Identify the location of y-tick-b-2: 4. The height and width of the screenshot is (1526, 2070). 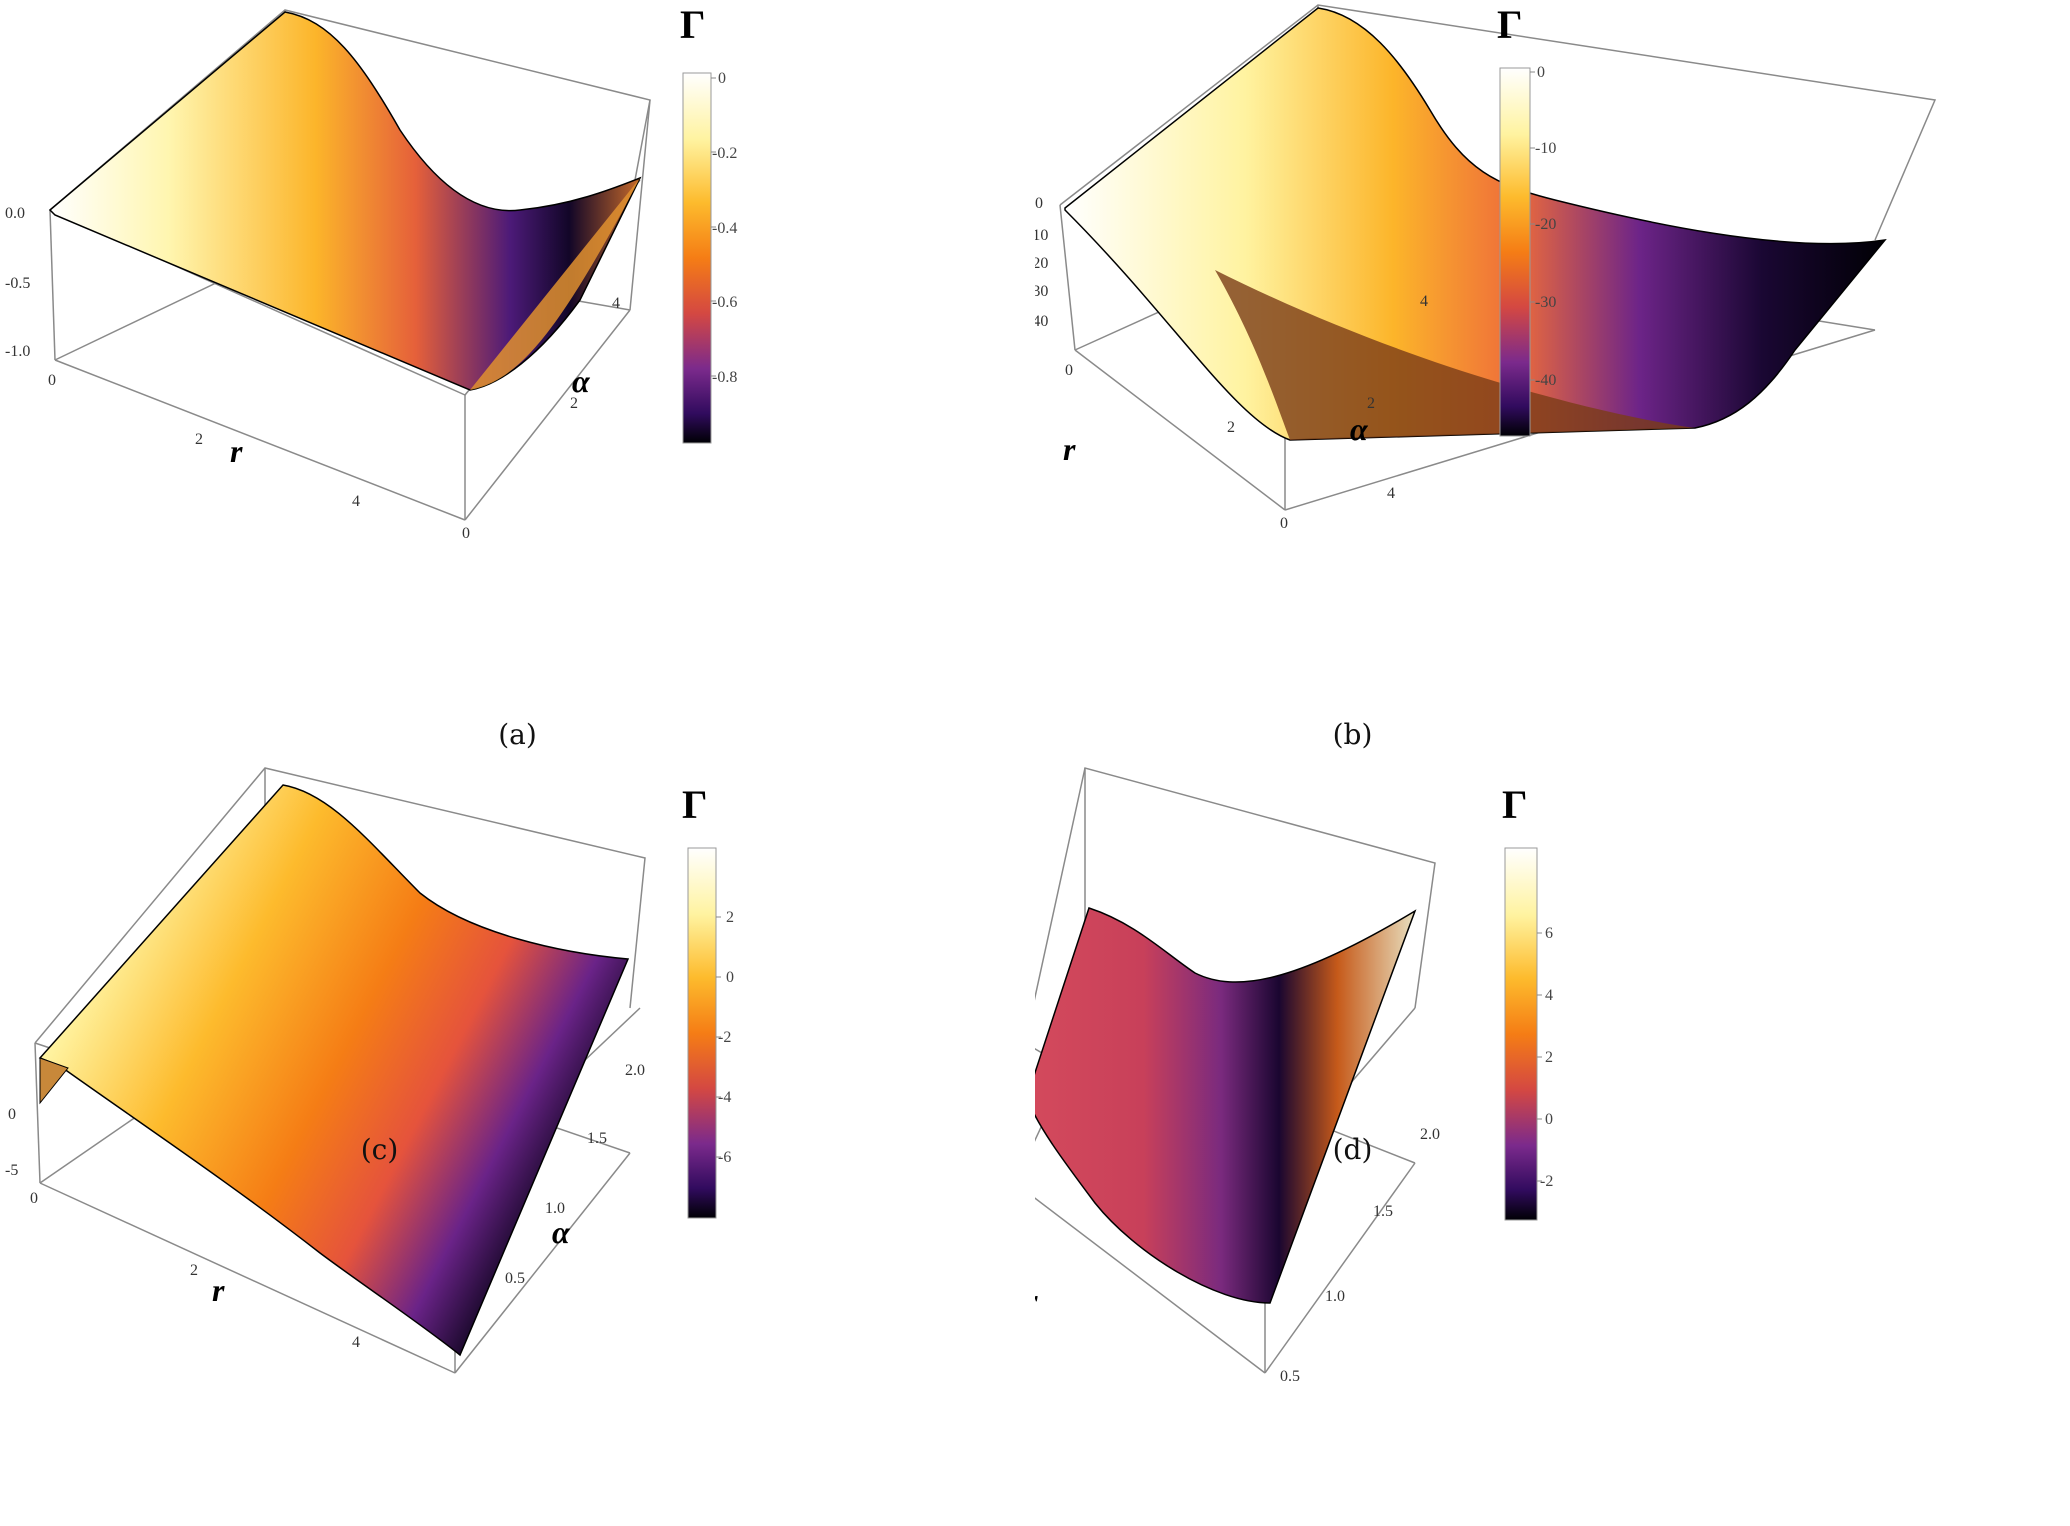
(1424, 301).